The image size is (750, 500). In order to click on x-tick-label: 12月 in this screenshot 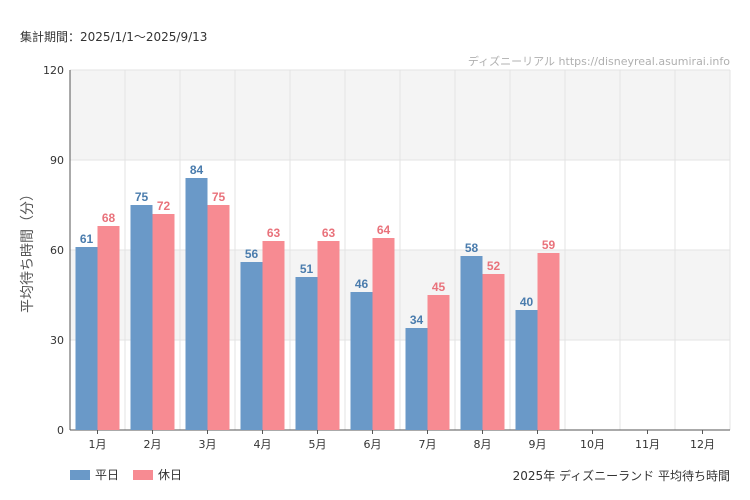, I will do `click(702, 444)`.